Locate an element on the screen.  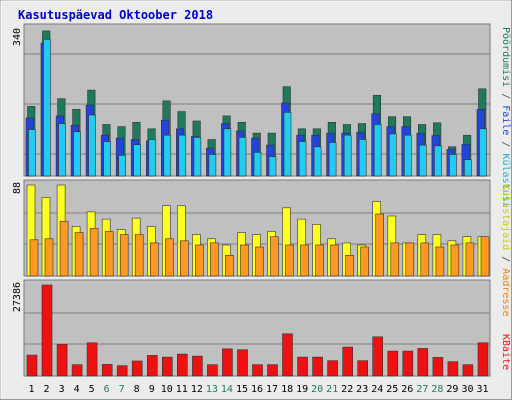
x-tick-label: 10 is located at coordinates (167, 389).